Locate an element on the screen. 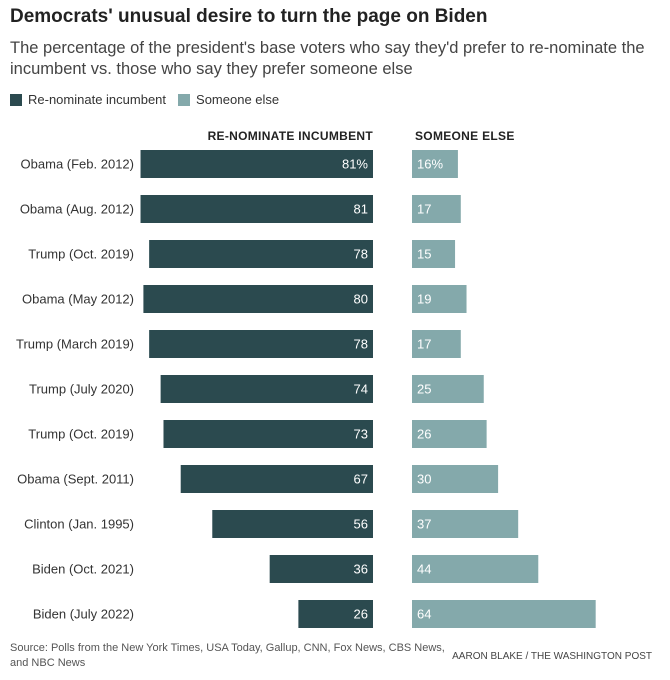 This screenshot has height=680, width=670. bar-value-renominate: 67 is located at coordinates (361, 479).